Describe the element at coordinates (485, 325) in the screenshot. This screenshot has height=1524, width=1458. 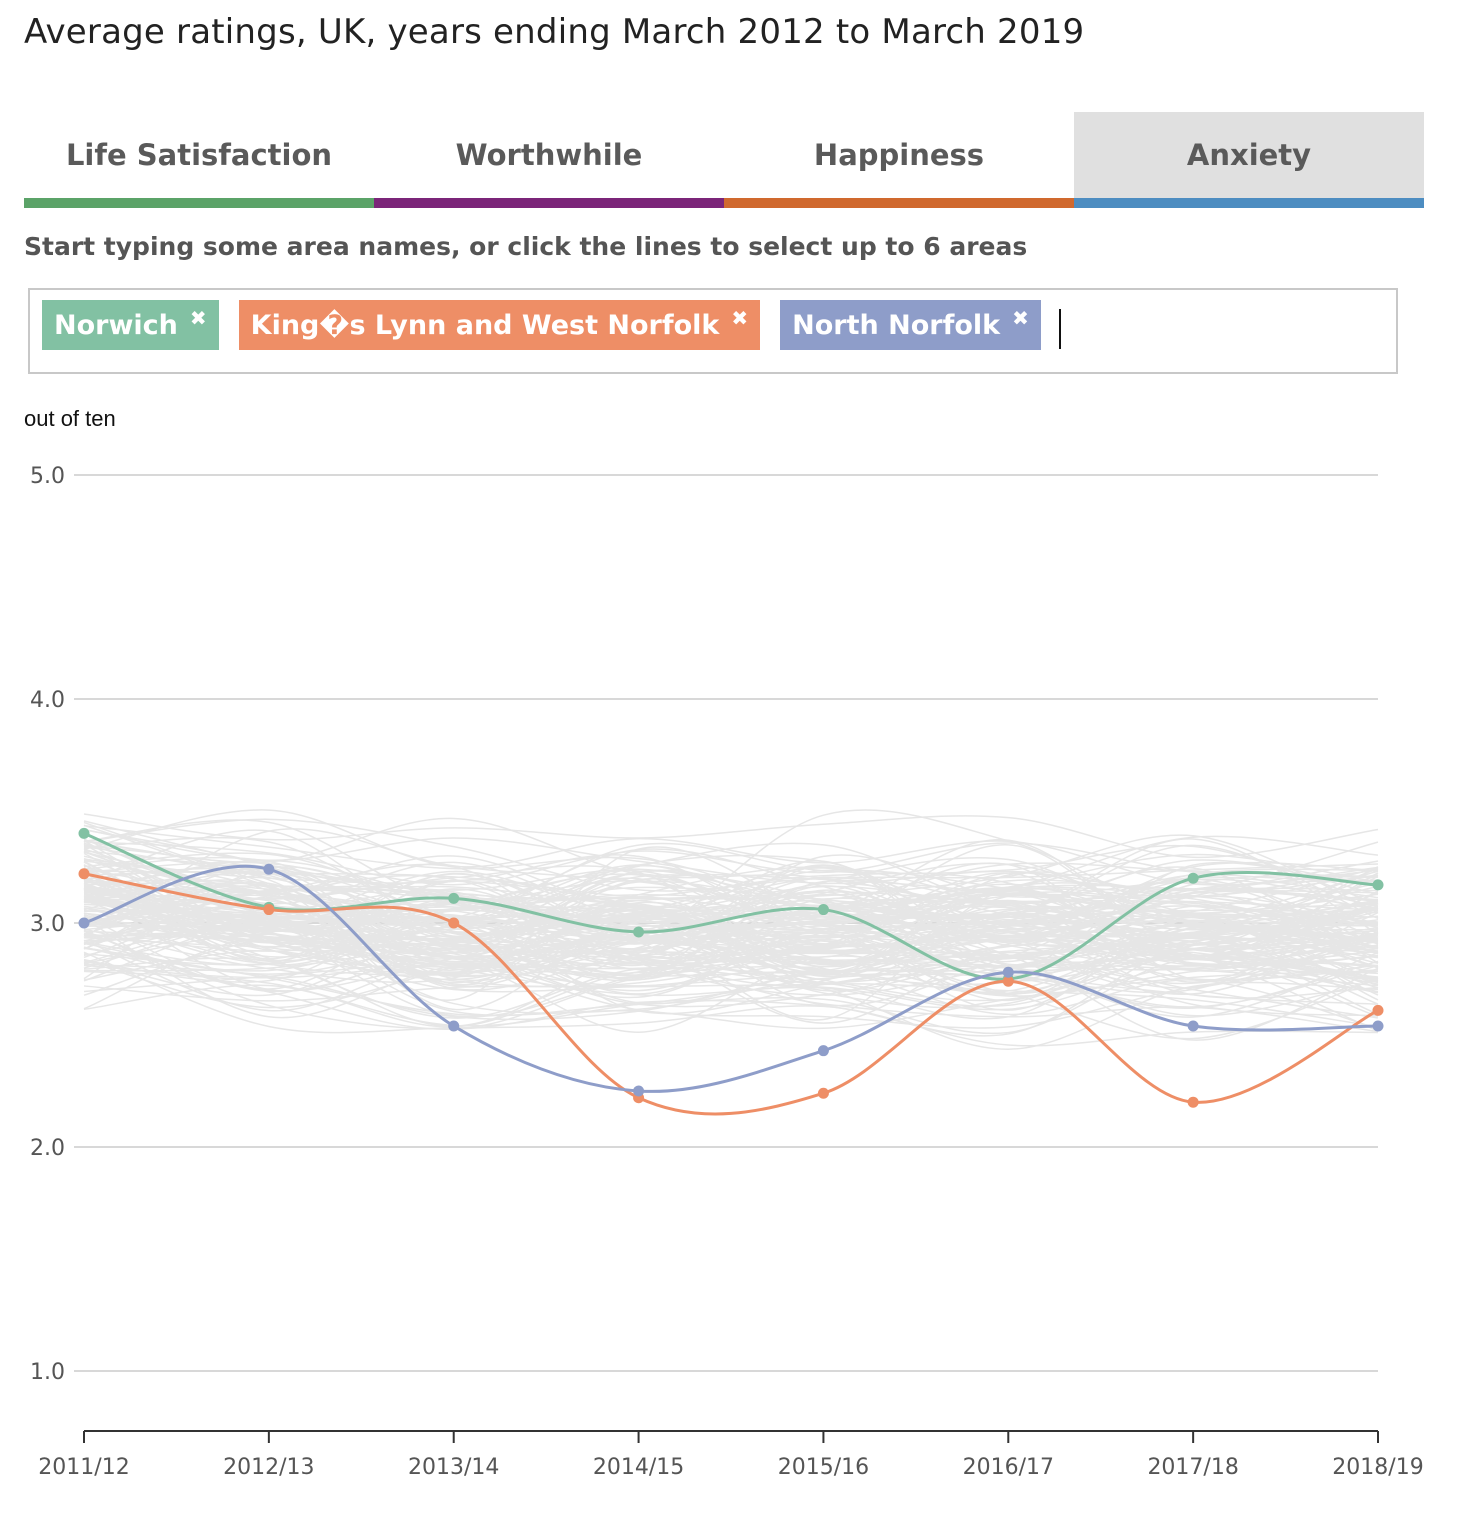
I see `area-chip-label: King�s Lynn and West Norfolk` at that location.